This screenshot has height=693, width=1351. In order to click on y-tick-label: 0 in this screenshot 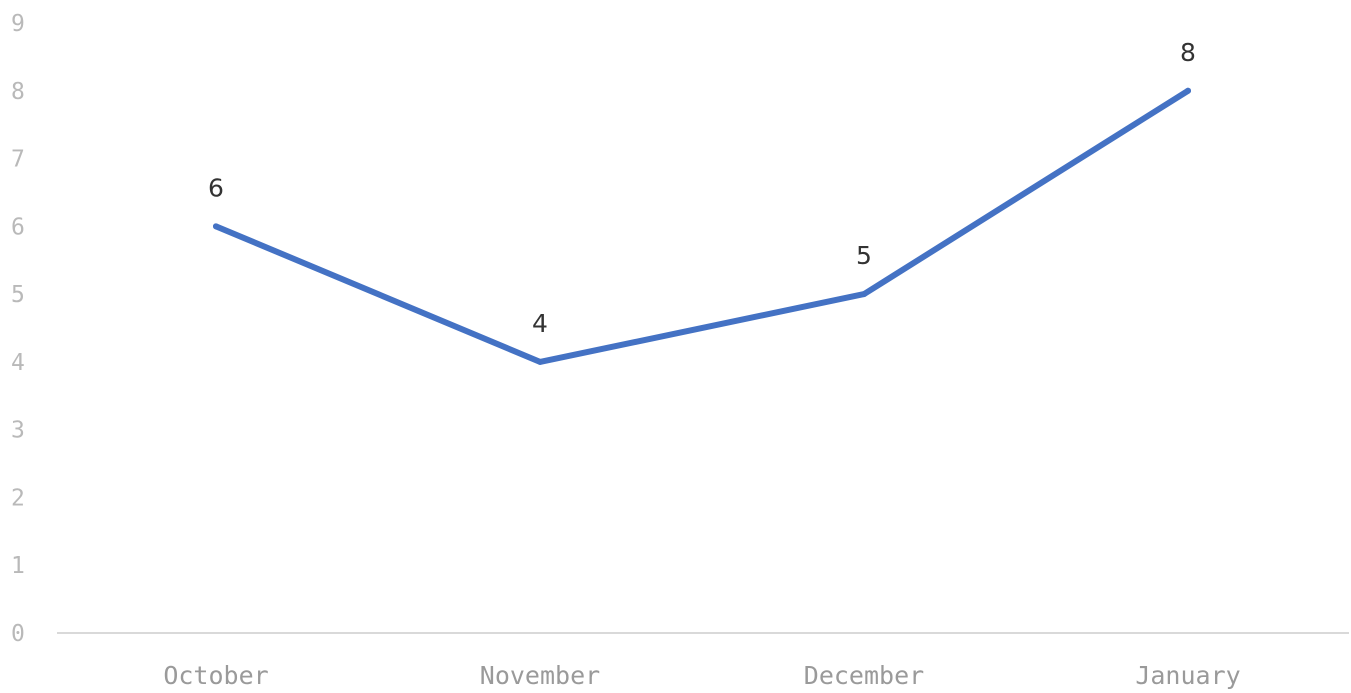, I will do `click(18, 634)`.